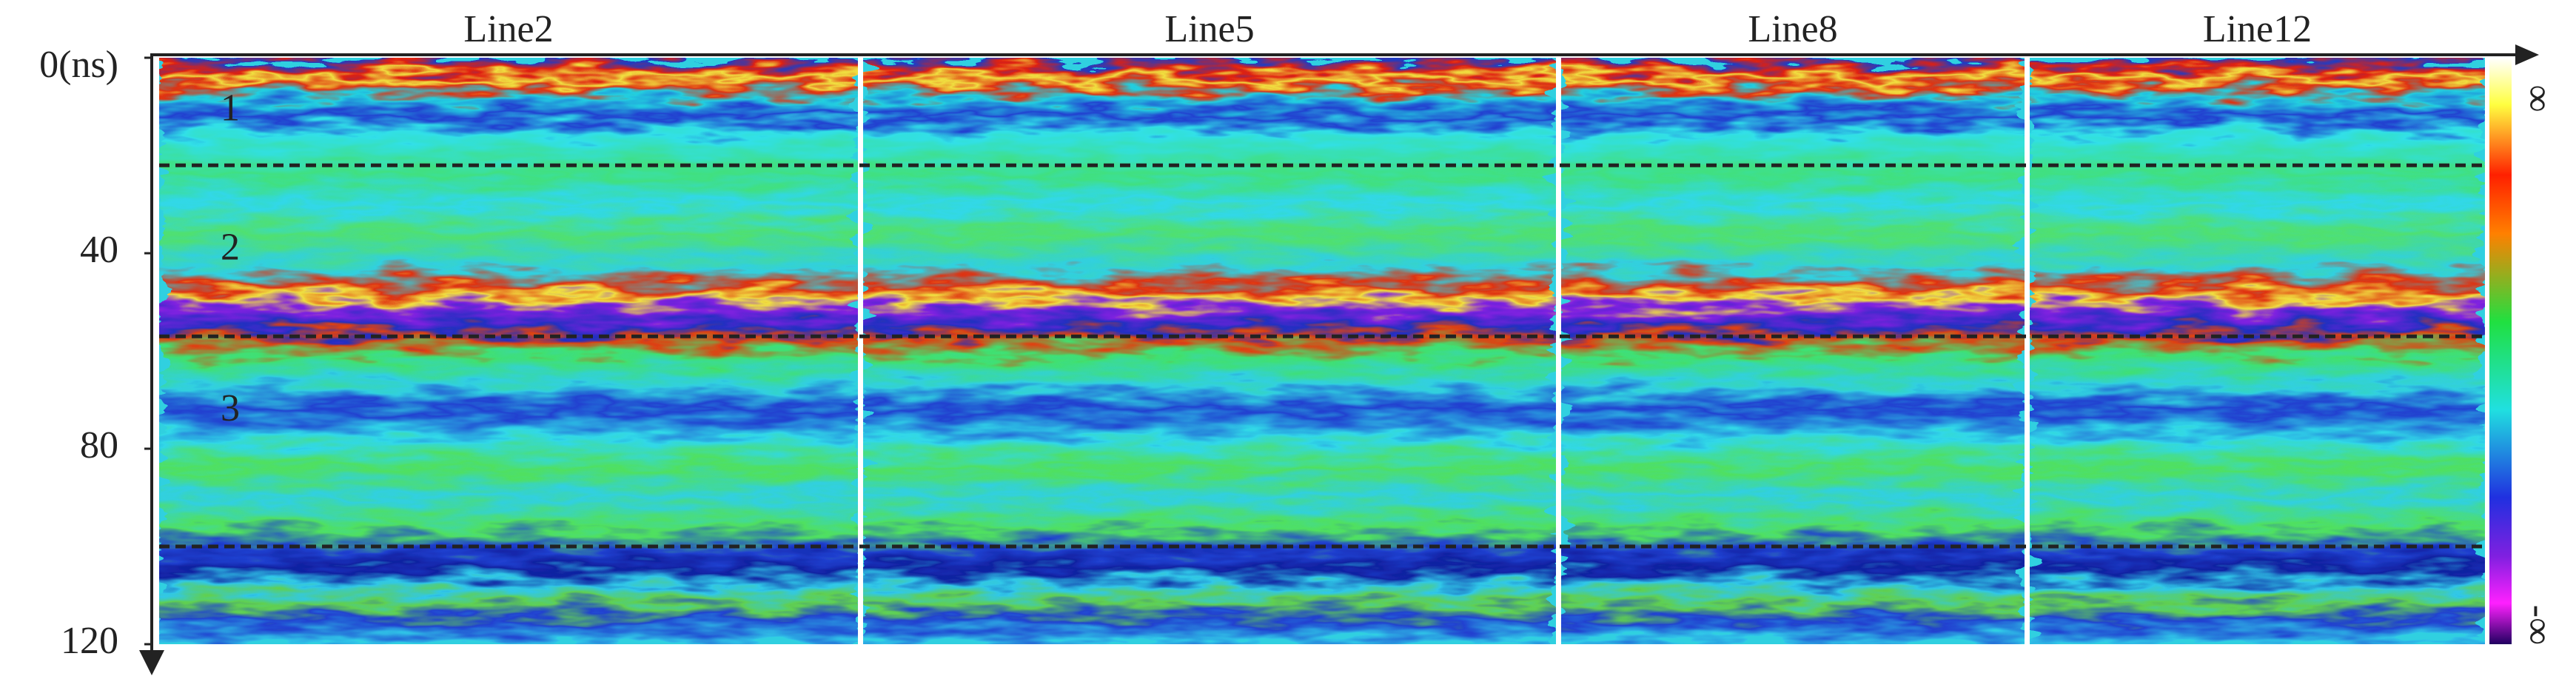 The height and width of the screenshot is (699, 2576). I want to click on panel-title: Line2, so click(508, 29).